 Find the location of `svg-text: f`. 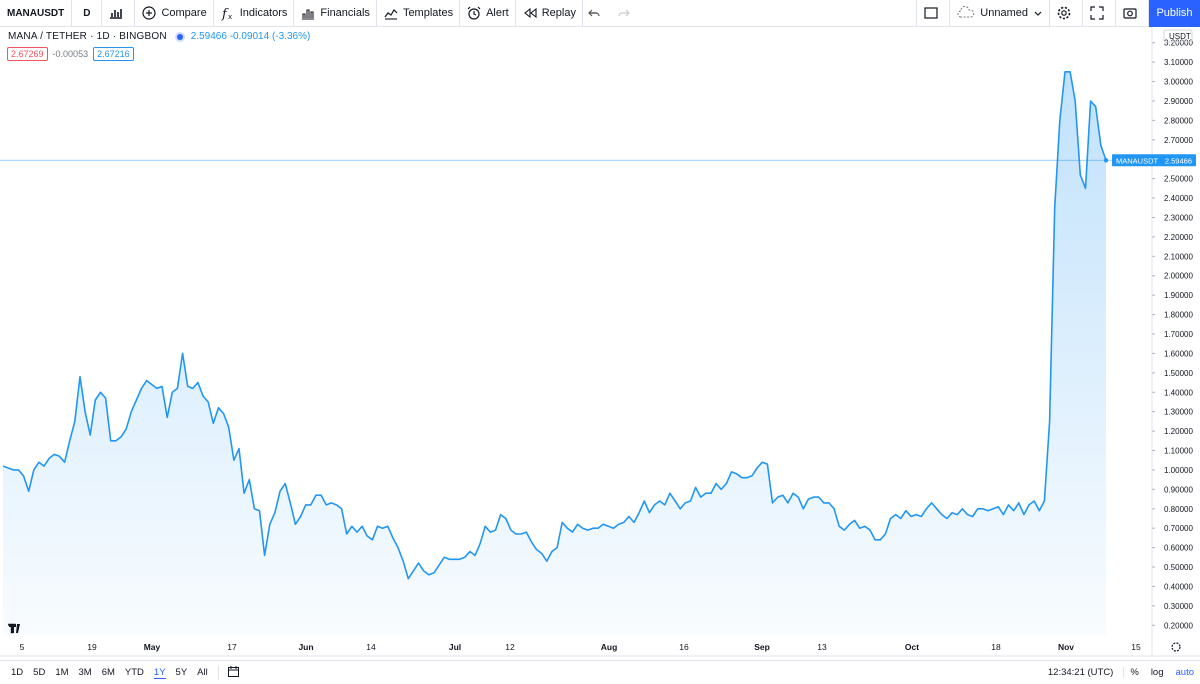

svg-text: f is located at coordinates (225, 14).